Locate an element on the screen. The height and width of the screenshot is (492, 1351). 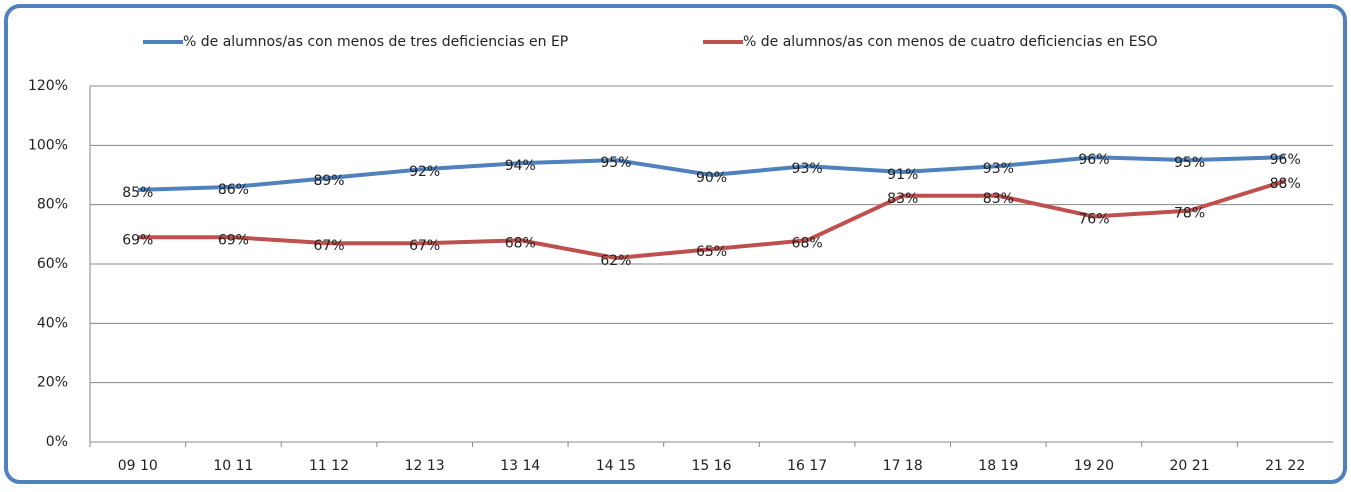
x-tick-label: 11 12 is located at coordinates (329, 466).